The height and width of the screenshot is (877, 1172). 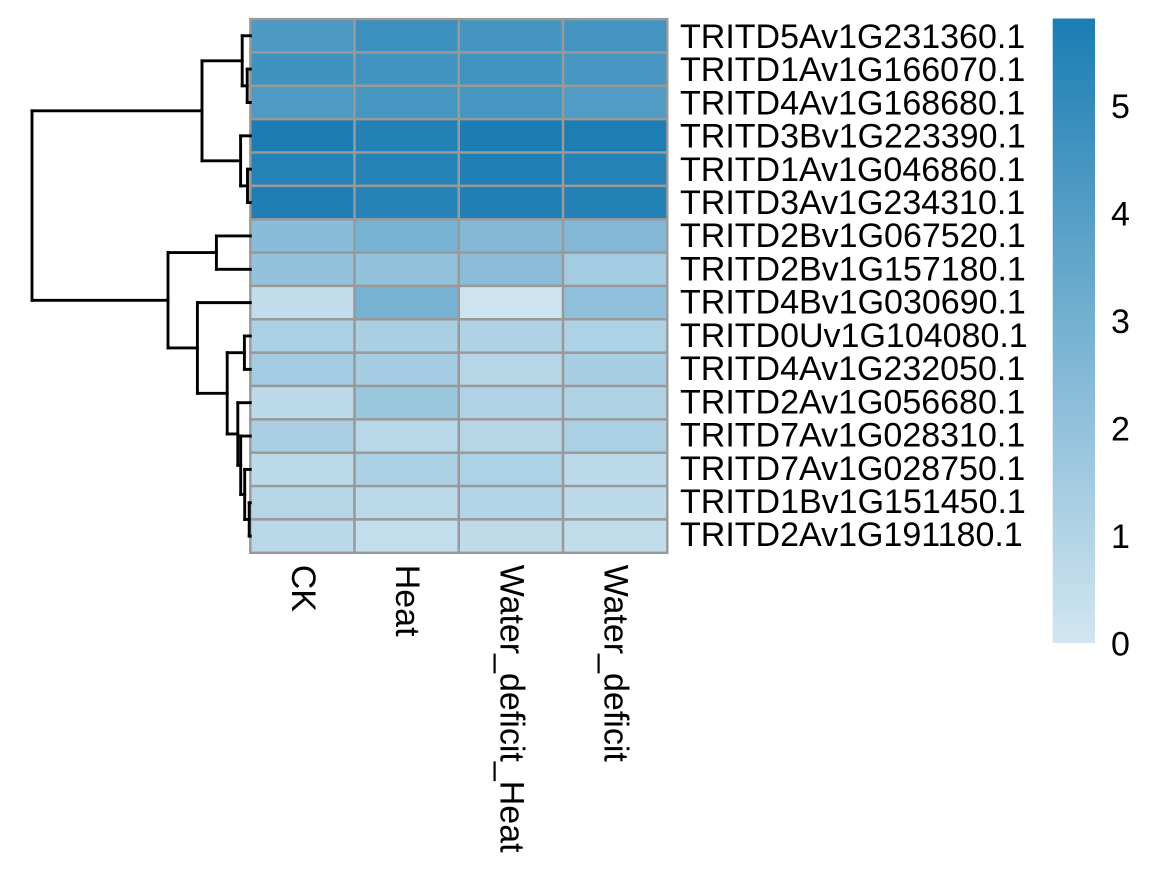 What do you see at coordinates (511, 709) in the screenshot?
I see `svg-text: Water_deficit_Heat` at bounding box center [511, 709].